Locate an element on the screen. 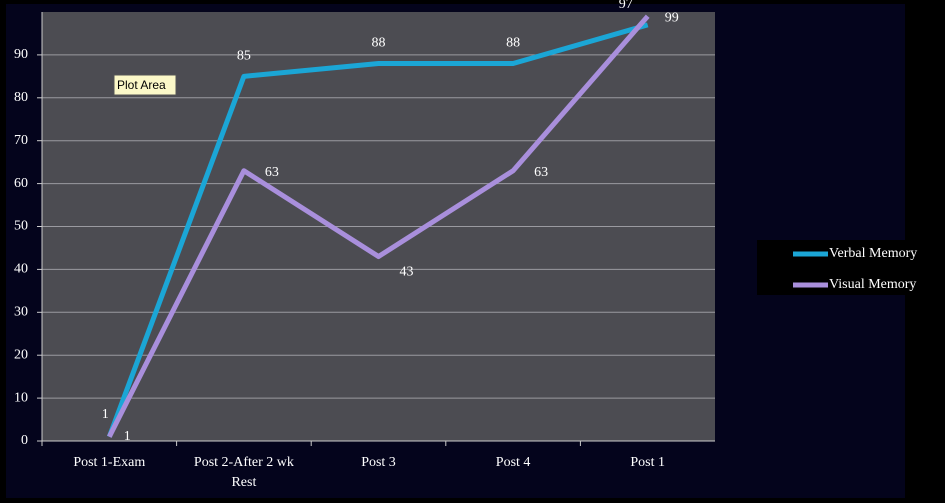 The width and height of the screenshot is (945, 503). y-tick-label: 0 is located at coordinates (24, 440).